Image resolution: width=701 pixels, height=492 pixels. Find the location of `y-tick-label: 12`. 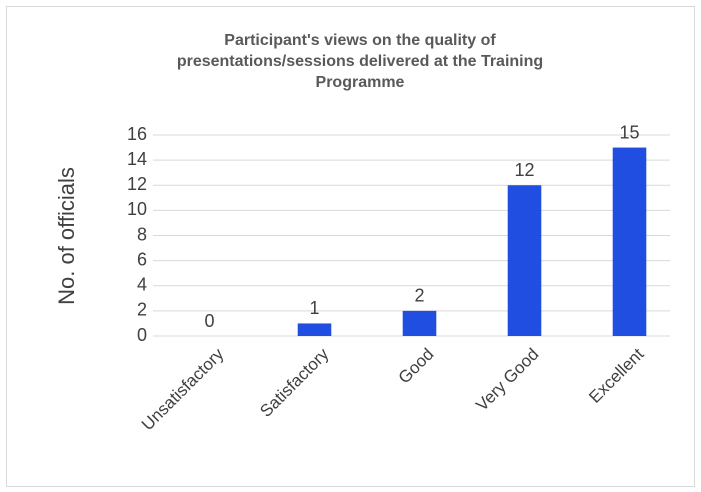

y-tick-label: 12 is located at coordinates (137, 184).